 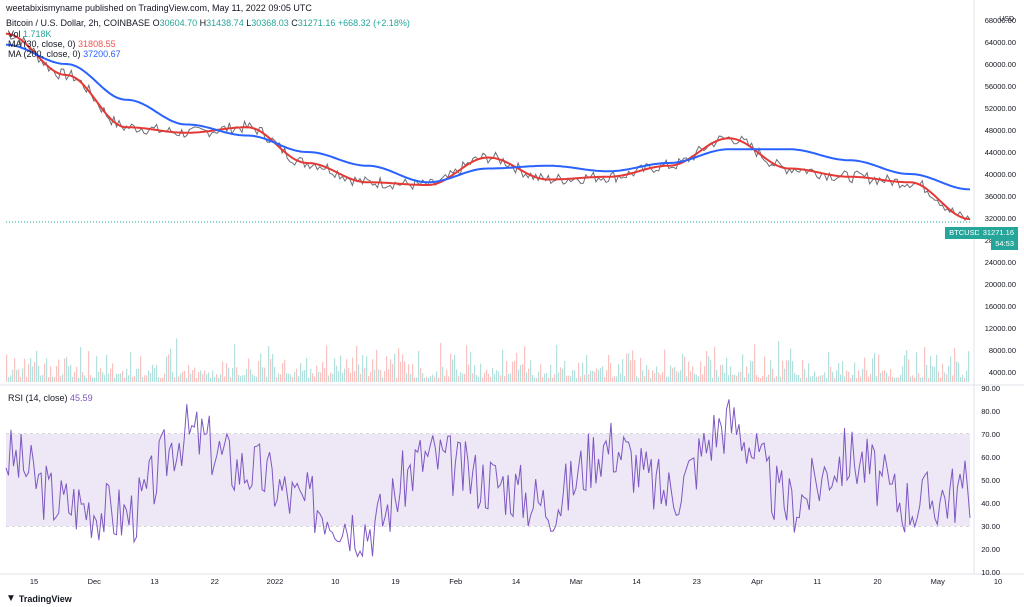 I want to click on price-tick-label: 4000.00, so click(x=1002, y=372).